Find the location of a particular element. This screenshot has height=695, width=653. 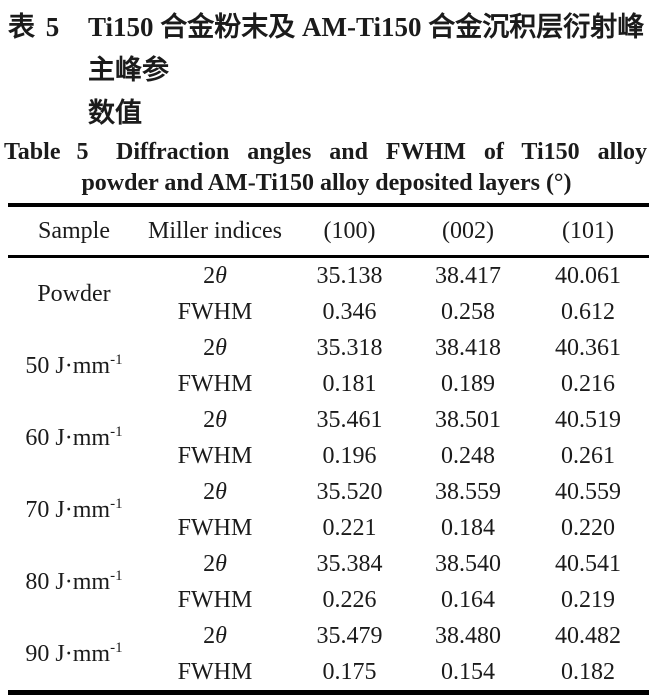

table-row: 80 J·mm-1 2θ 35.384 38.540 40.541 is located at coordinates (328, 570).